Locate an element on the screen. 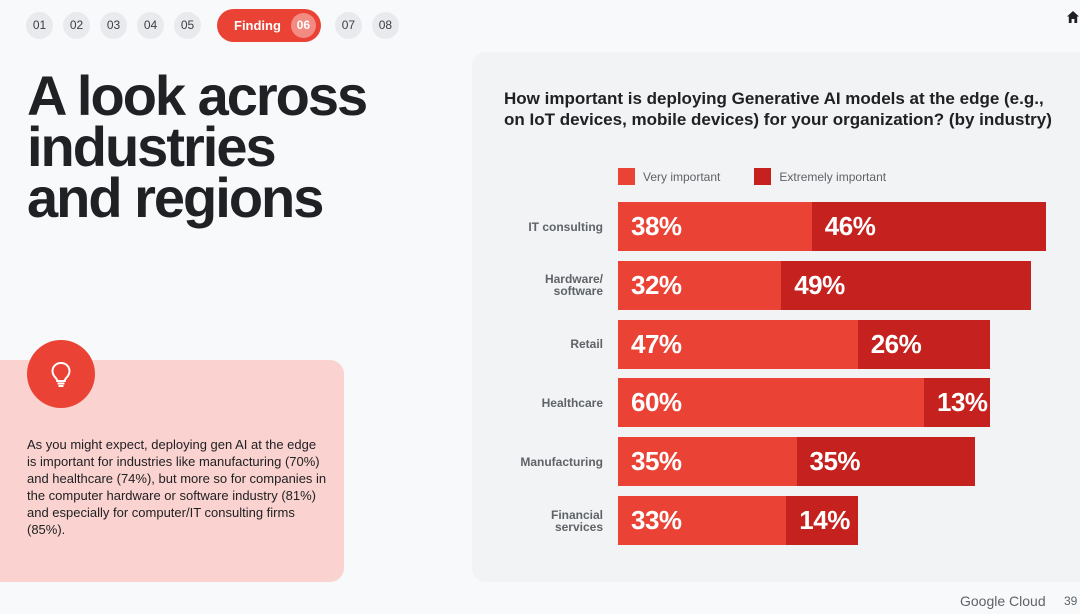 This screenshot has width=1080, height=614. legend-item-extremely-important: Extremely important is located at coordinates (820, 176).